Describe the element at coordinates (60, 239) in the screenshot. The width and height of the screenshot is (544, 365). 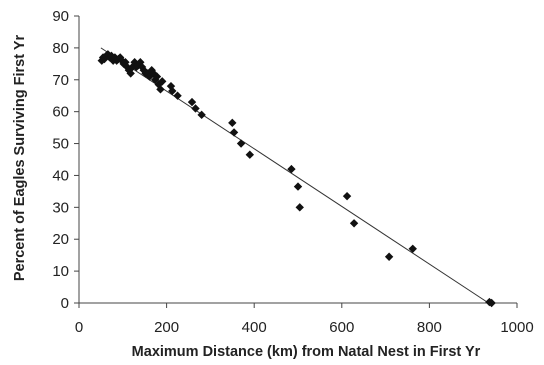
I see `y-tick-label: 20` at that location.